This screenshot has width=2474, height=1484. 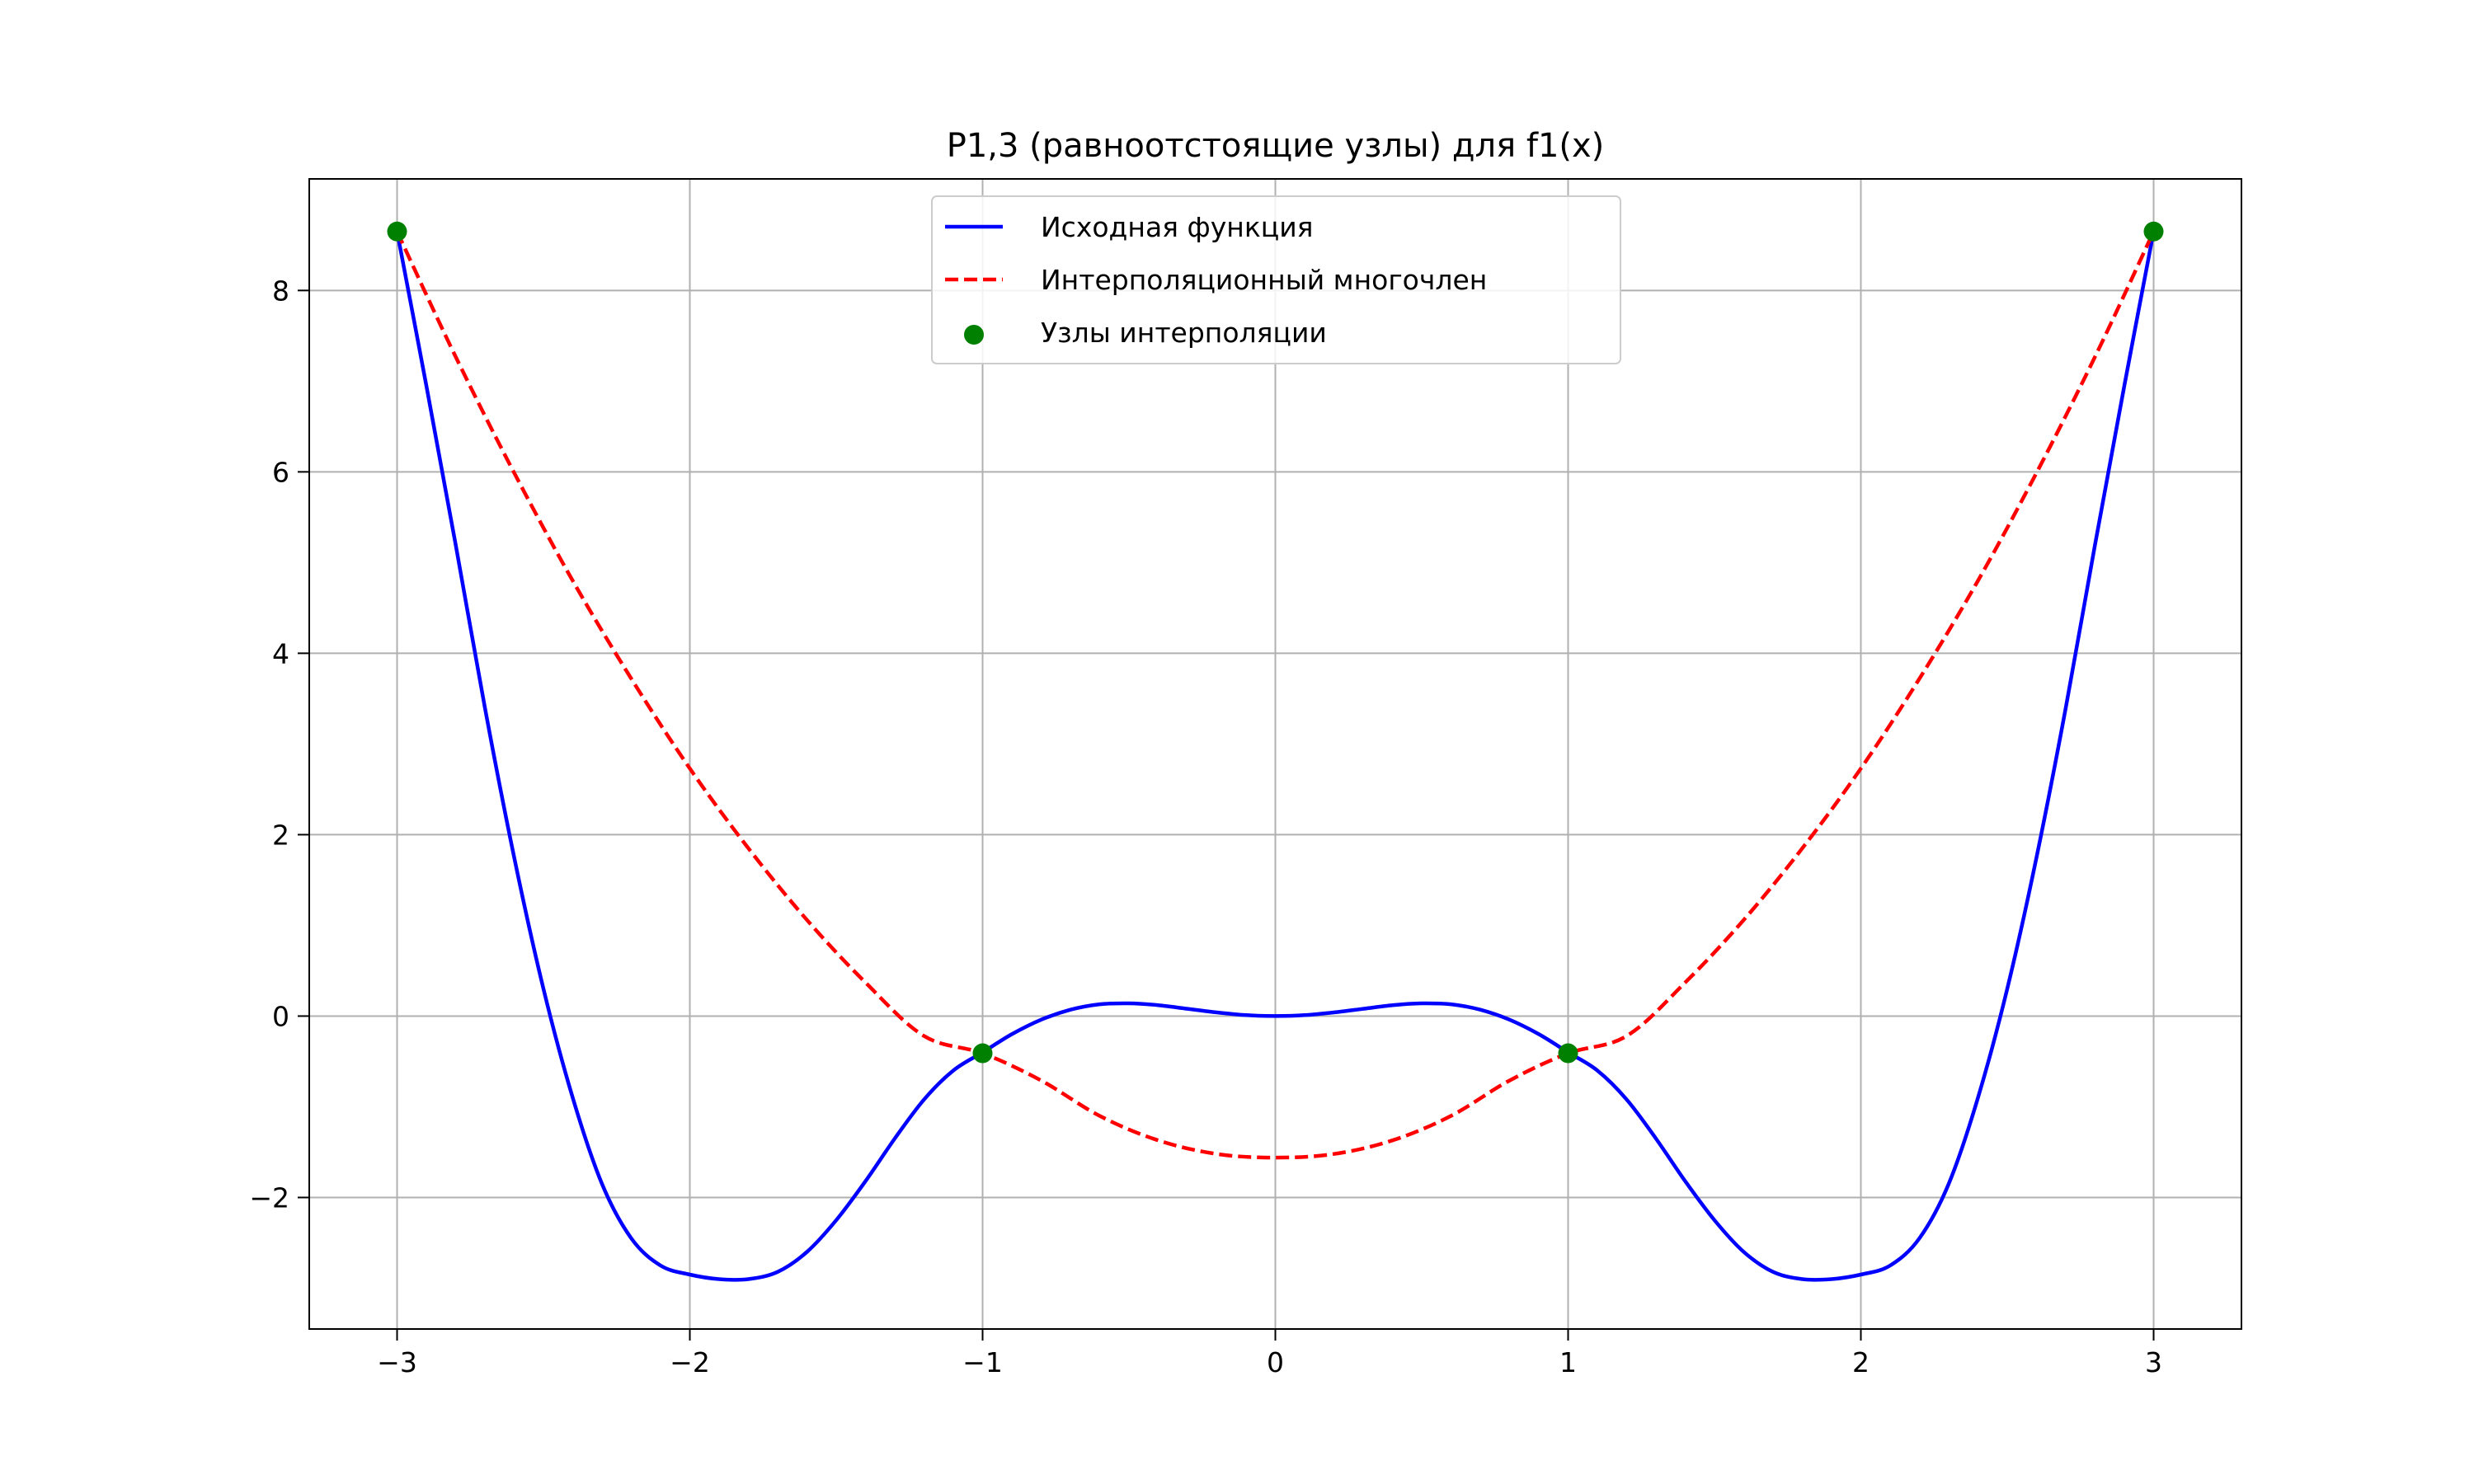 I want to click on y-tick-label: 8, so click(x=280, y=291).